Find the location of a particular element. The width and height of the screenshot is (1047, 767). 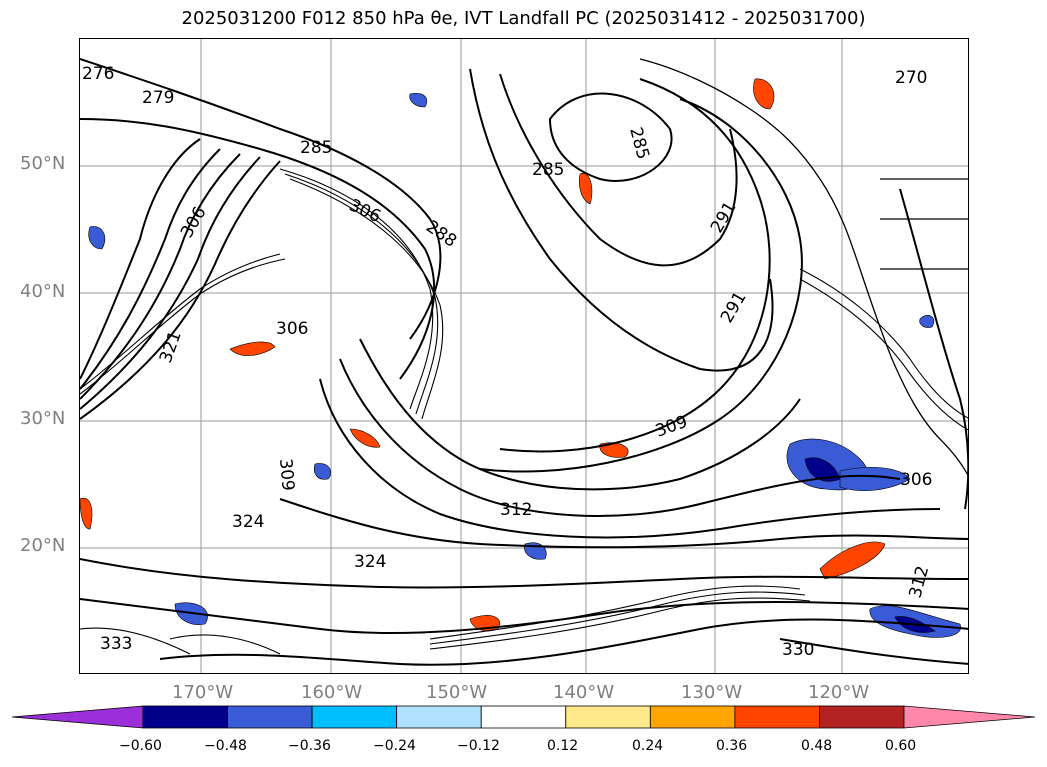

colorbar-extend-low is located at coordinates (77, 717).